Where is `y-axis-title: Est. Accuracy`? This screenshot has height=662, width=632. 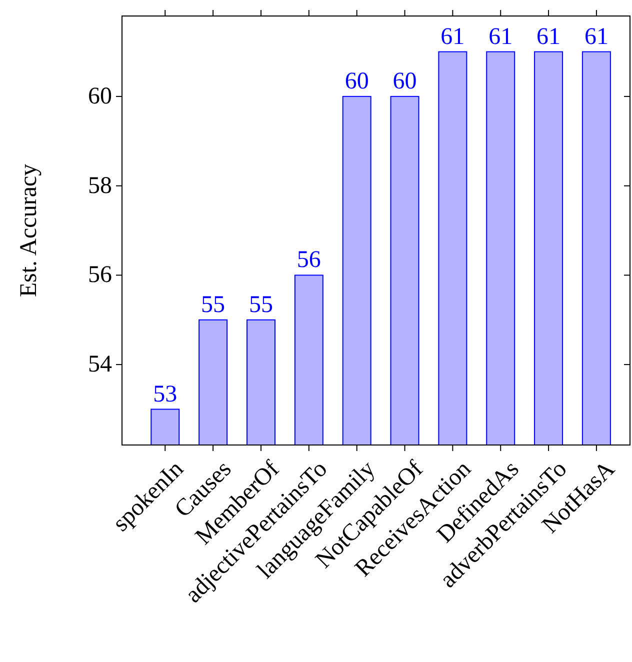
y-axis-title: Est. Accuracy is located at coordinates (29, 231).